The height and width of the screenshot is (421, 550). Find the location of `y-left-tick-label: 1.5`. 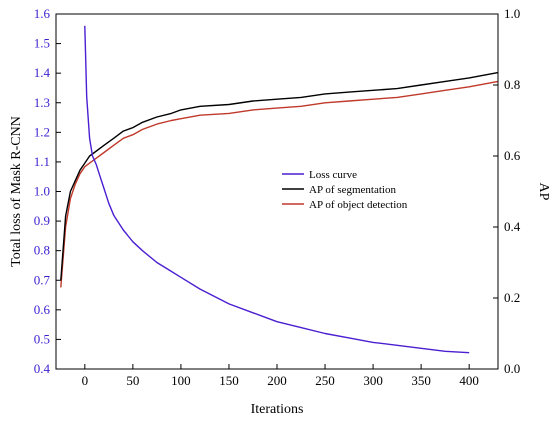

y-left-tick-label: 1.5 is located at coordinates (42, 43).